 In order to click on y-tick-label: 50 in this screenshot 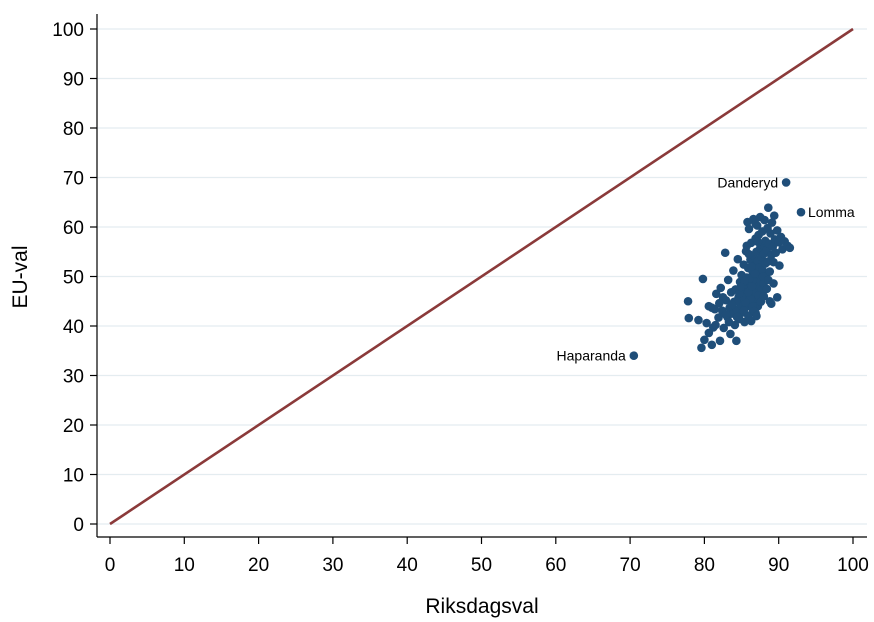, I will do `click(73, 278)`.